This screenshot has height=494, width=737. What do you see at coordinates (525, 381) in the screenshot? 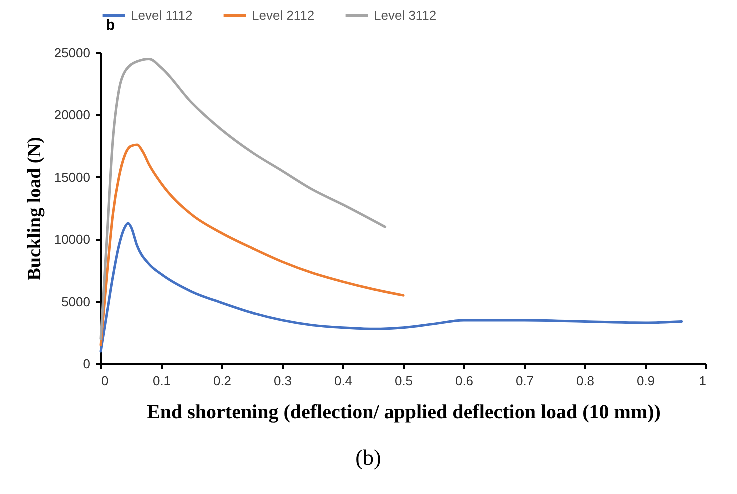
I see `x-tick-label: 0.7` at bounding box center [525, 381].